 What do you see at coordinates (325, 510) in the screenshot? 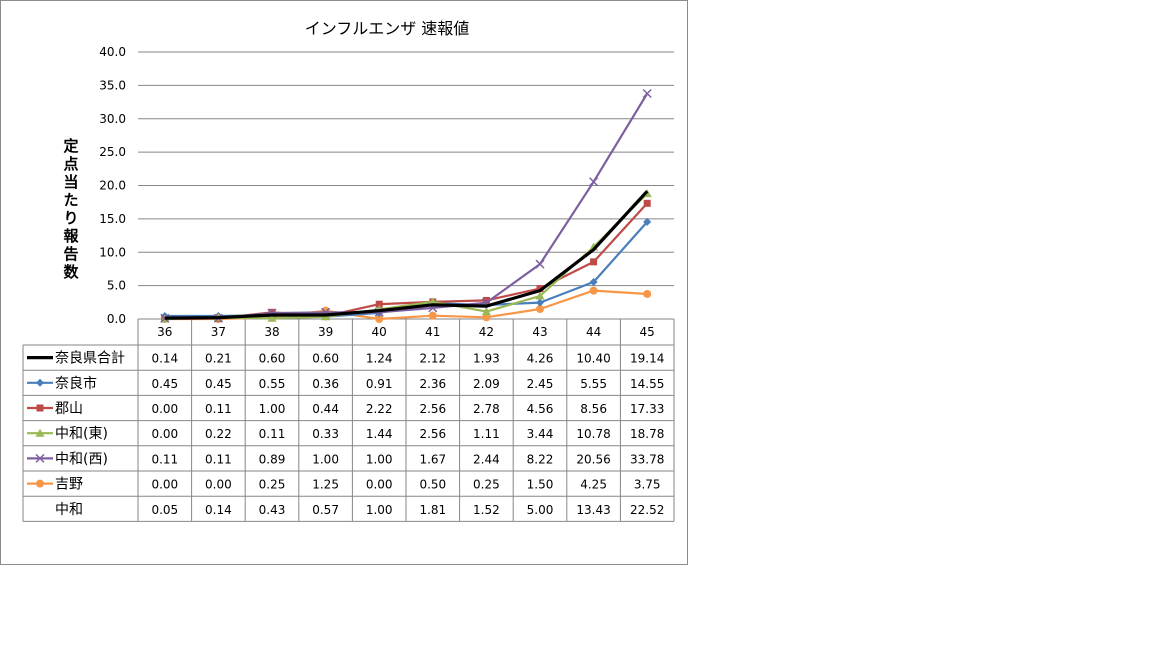
I see `table-cell-value: 0.57` at bounding box center [325, 510].